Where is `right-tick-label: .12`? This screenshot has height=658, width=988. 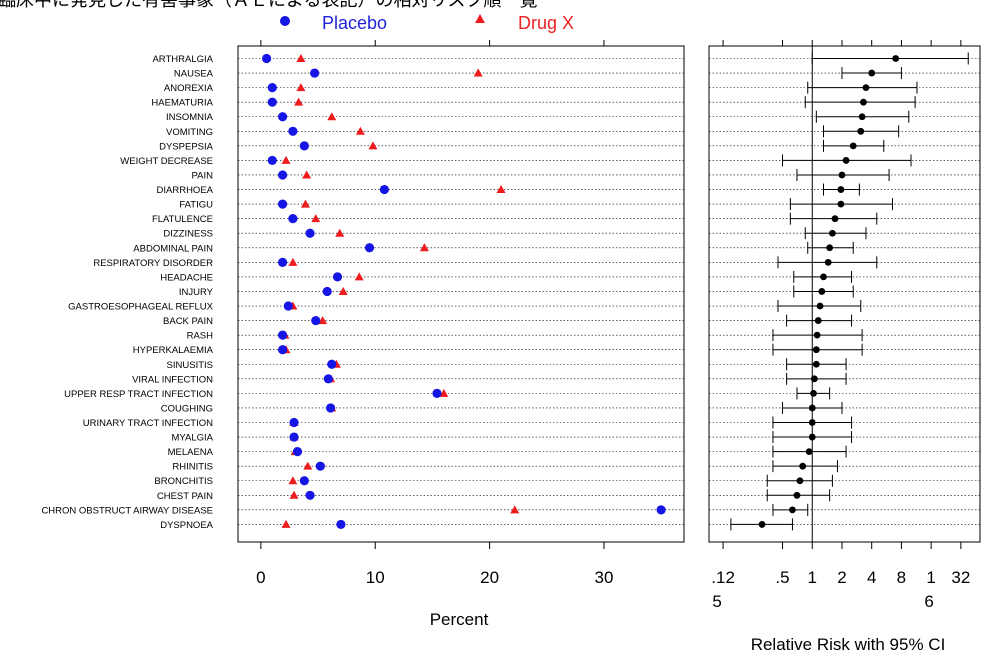
right-tick-label: .12 is located at coordinates (723, 577).